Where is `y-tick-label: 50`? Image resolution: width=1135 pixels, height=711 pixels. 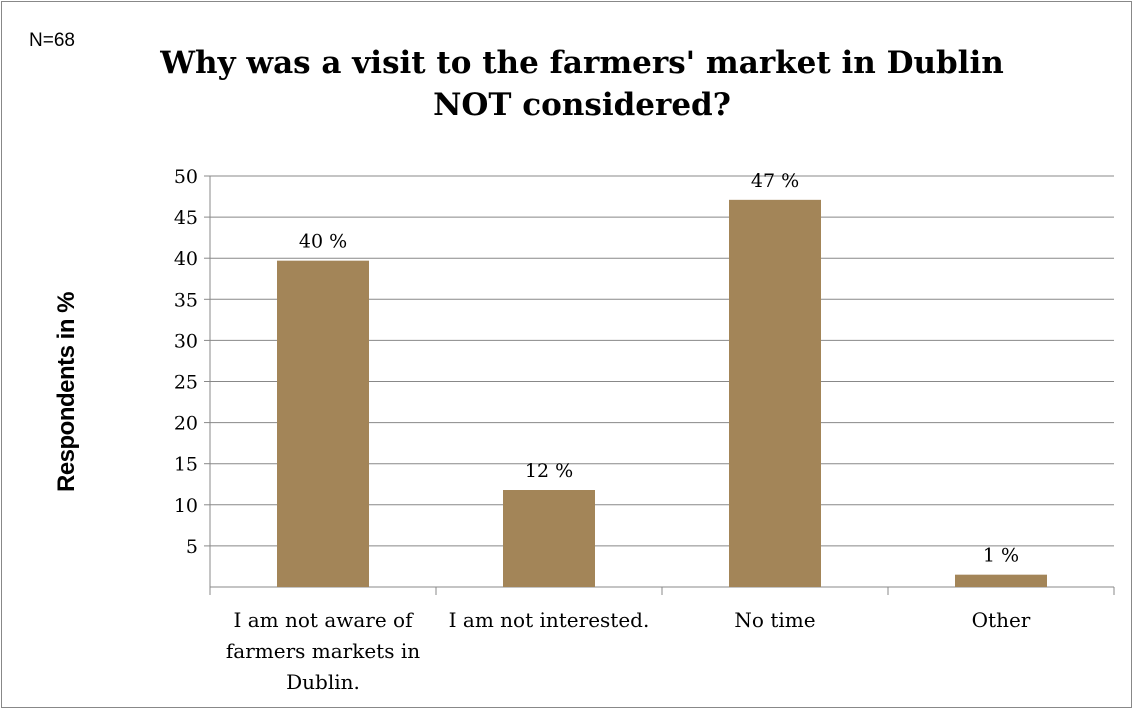 y-tick-label: 50 is located at coordinates (186, 177).